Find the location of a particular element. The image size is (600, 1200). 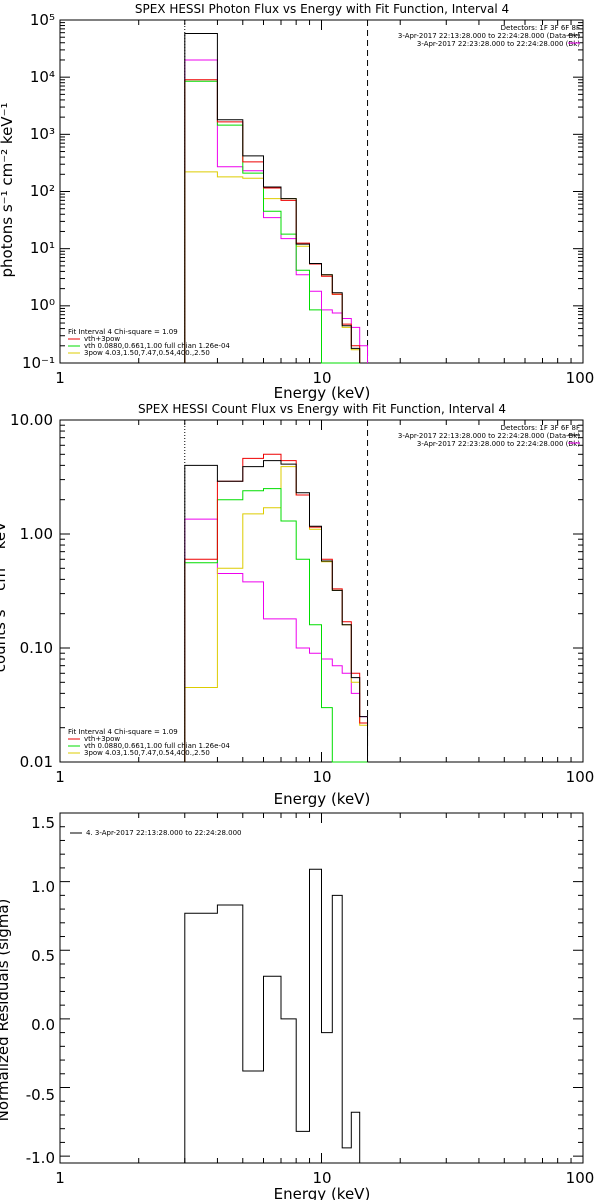

photon-fit-info-total: vth+3pow is located at coordinates (102, 339).